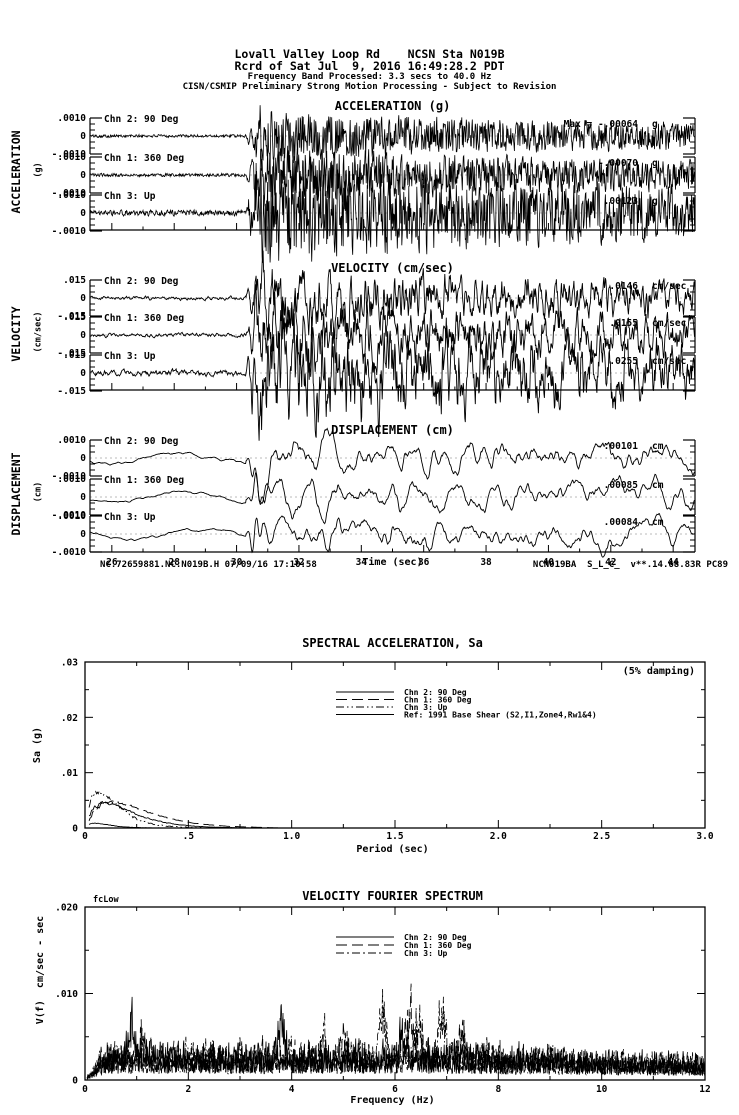 This screenshot has height=1115, width=739. Describe the element at coordinates (40, 970) in the screenshot. I see `fourier-y-axis-label: V(f) cm/sec - sec` at that location.